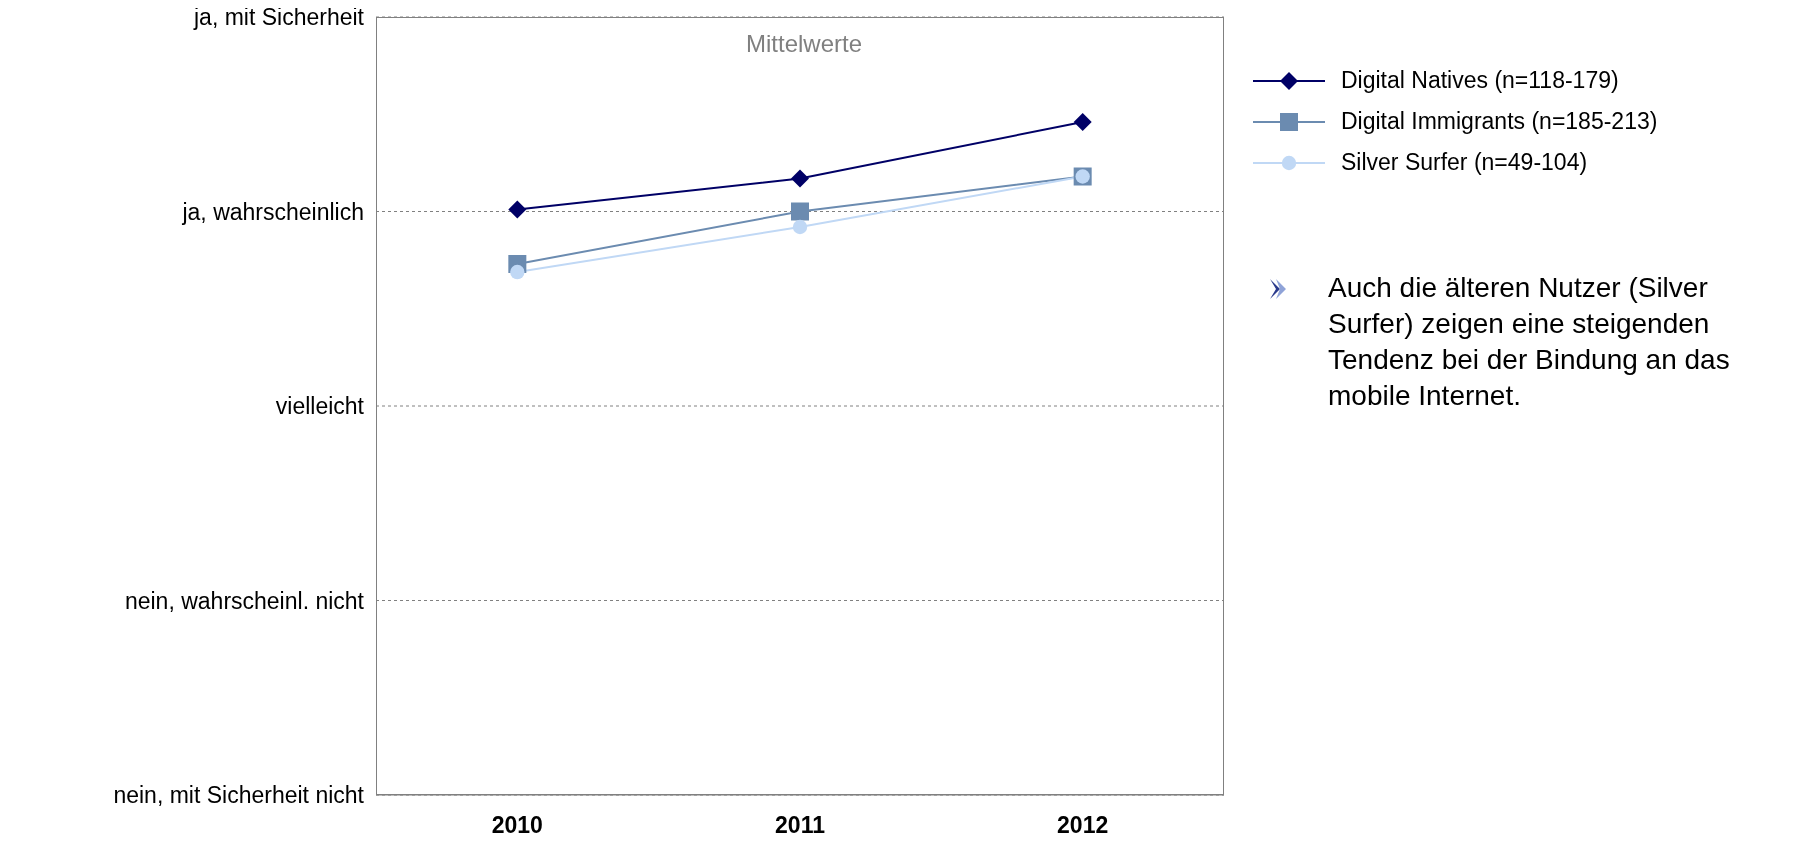 The width and height of the screenshot is (1798, 853). What do you see at coordinates (244, 600) in the screenshot?
I see `ref-line-label: nein, wahrscheinl. nicht` at bounding box center [244, 600].